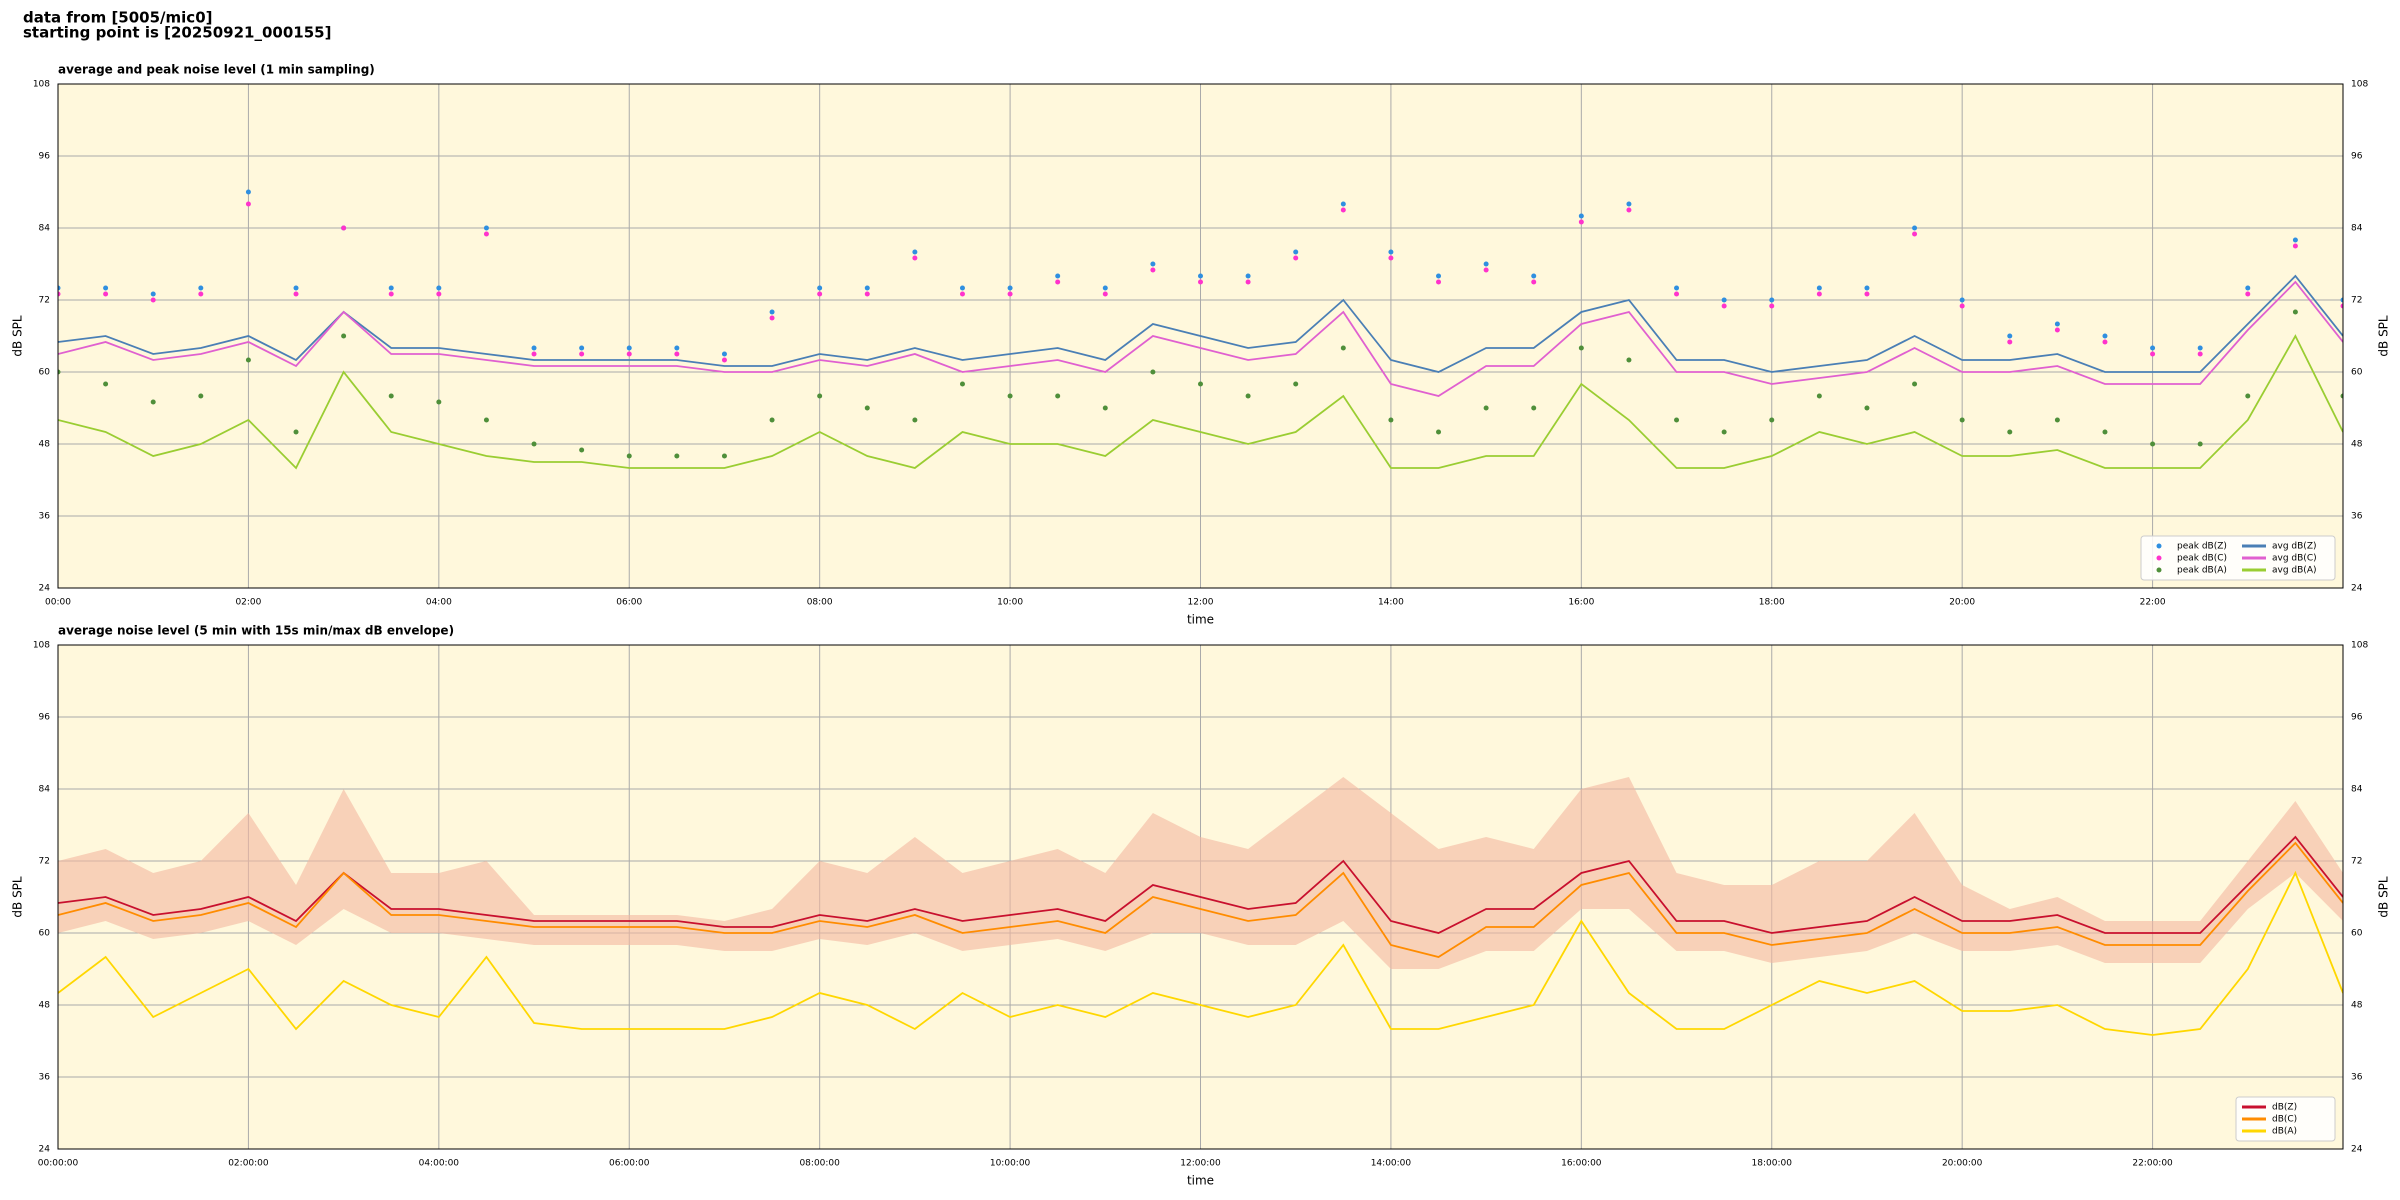 Image resolution: width=2400 pixels, height=1200 pixels. Describe the element at coordinates (629, 1164) in the screenshot. I see `x-tick-label: 06:00:00` at that location.